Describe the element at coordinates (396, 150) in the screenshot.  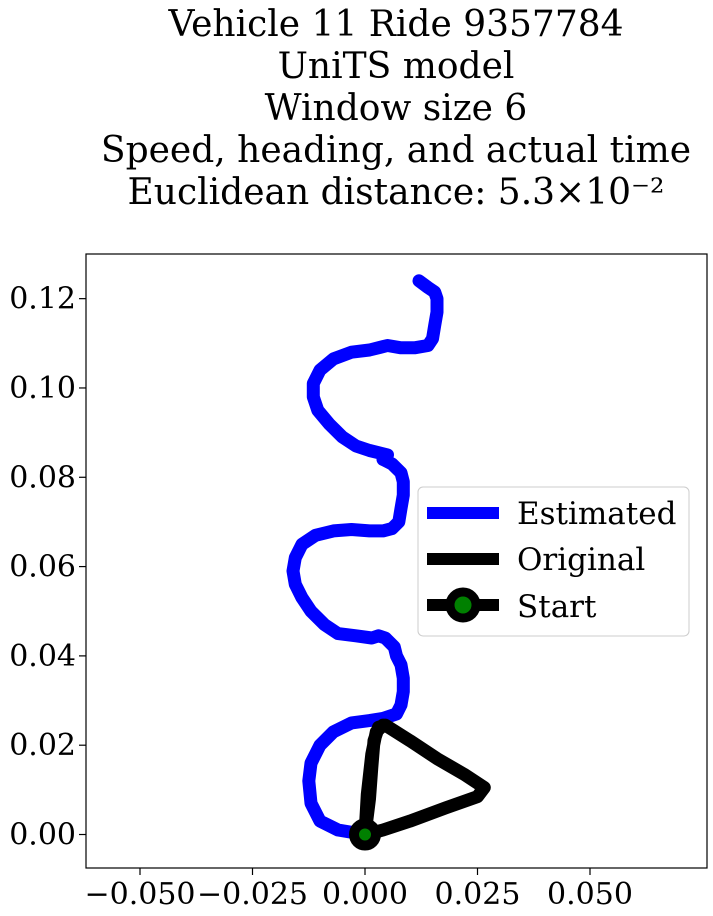
I see `title-line-4: Speed, heading, and actual time` at that location.